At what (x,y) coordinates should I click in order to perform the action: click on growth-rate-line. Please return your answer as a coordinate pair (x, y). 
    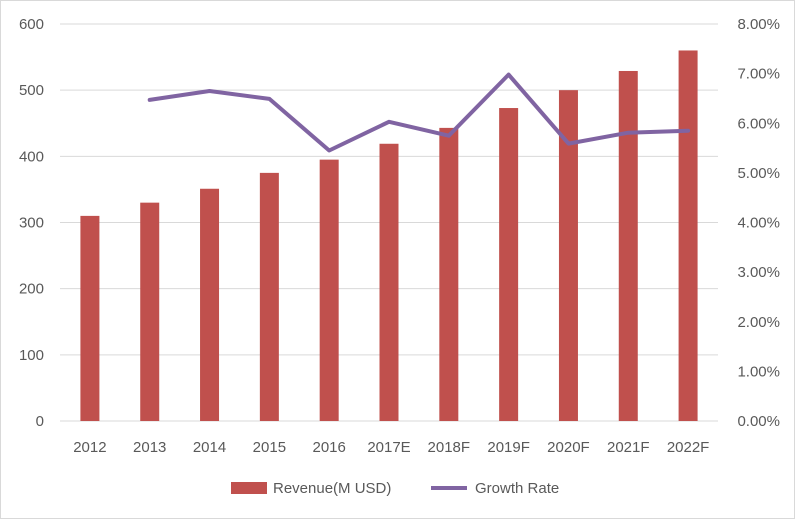
    Looking at the image, I should click on (419, 112).